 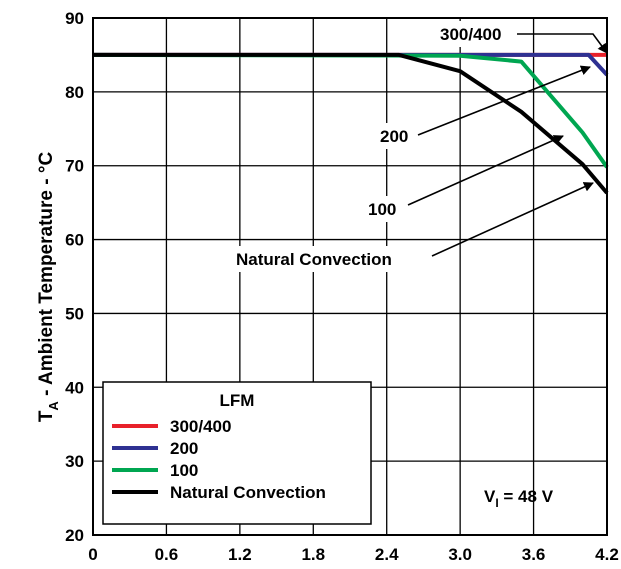 I want to click on x-tick-label: 0.6, so click(x=167, y=554).